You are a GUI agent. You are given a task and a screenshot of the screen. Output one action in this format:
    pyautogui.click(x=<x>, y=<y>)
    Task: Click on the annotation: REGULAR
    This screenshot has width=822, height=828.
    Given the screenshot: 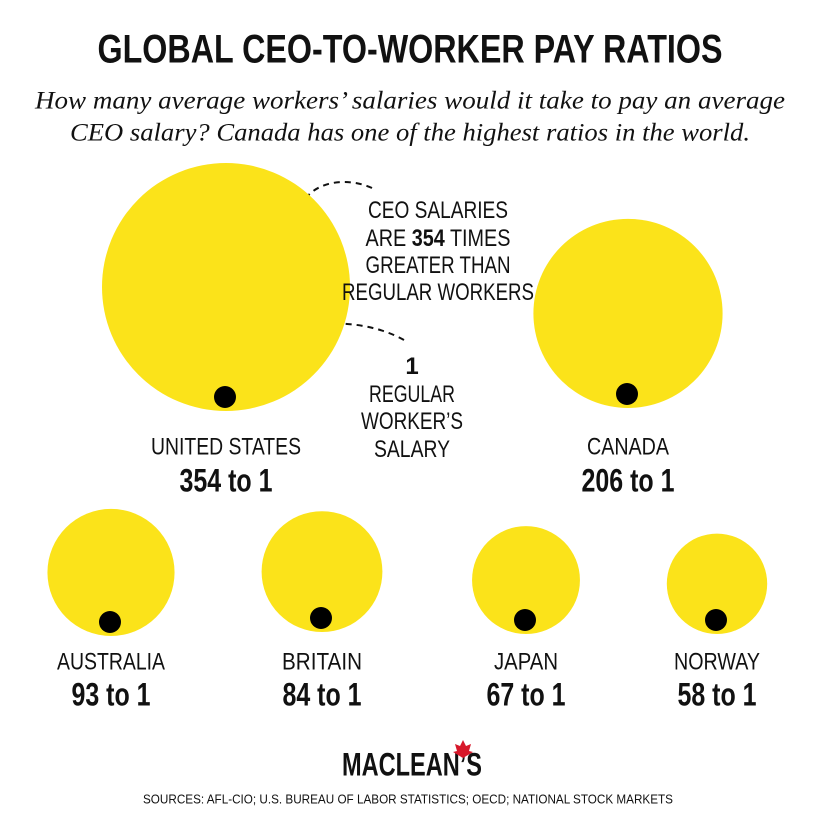 What is the action you would take?
    pyautogui.click(x=412, y=394)
    